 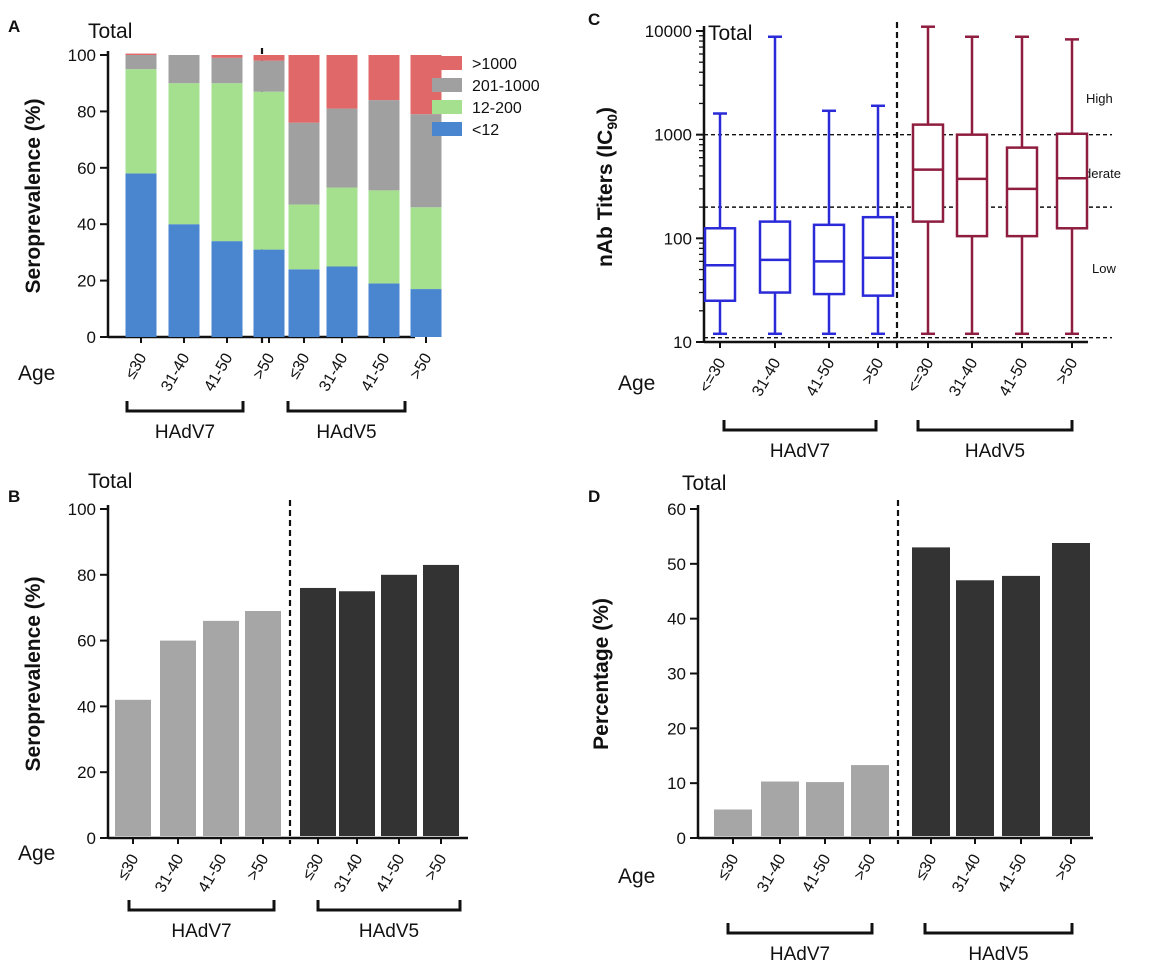 I want to click on panel-b-ytick-label: 40, so click(x=86, y=706).